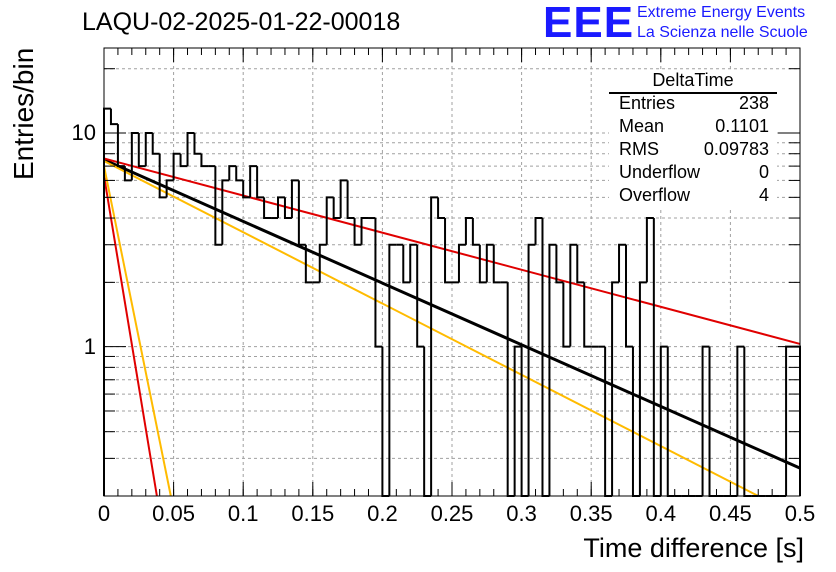 This screenshot has width=836, height=572. What do you see at coordinates (23, 113) in the screenshot?
I see `y-axis-label: Entries/bin` at bounding box center [23, 113].